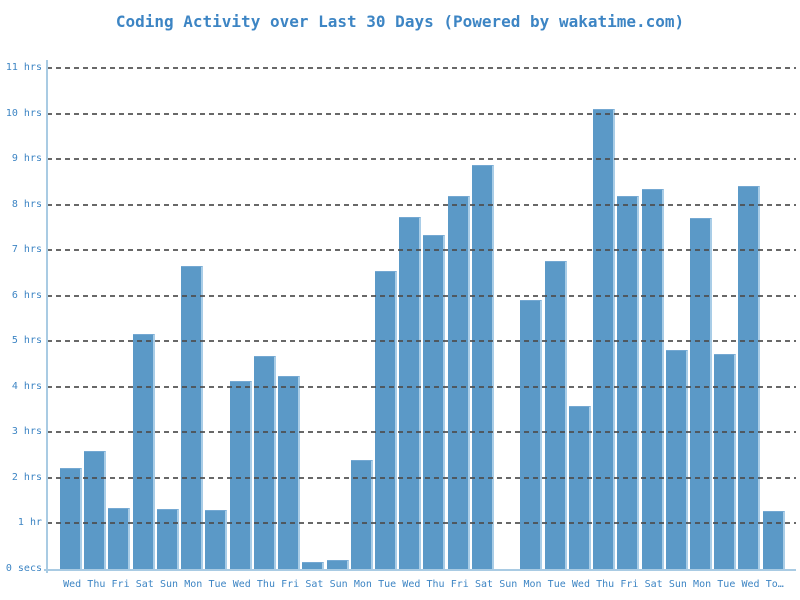 The image size is (800, 600). What do you see at coordinates (29, 523) in the screenshot?
I see `y-tick-label: 1 hr` at bounding box center [29, 523].